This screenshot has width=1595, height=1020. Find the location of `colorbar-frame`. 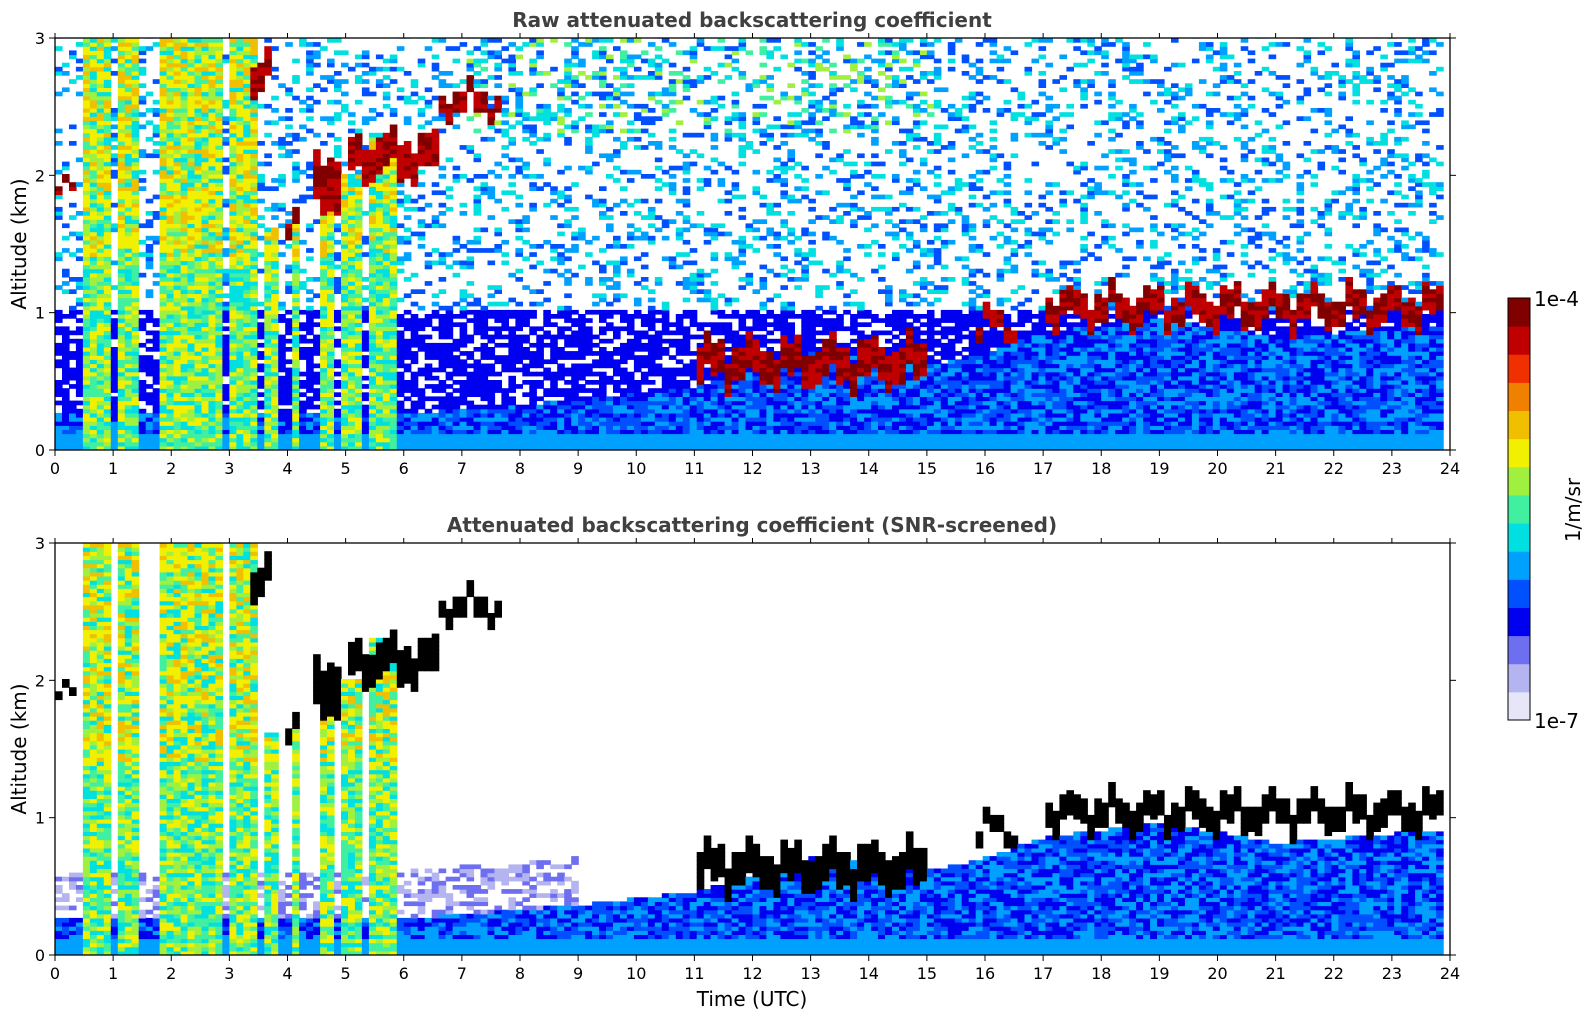

colorbar-frame is located at coordinates (1519, 509).